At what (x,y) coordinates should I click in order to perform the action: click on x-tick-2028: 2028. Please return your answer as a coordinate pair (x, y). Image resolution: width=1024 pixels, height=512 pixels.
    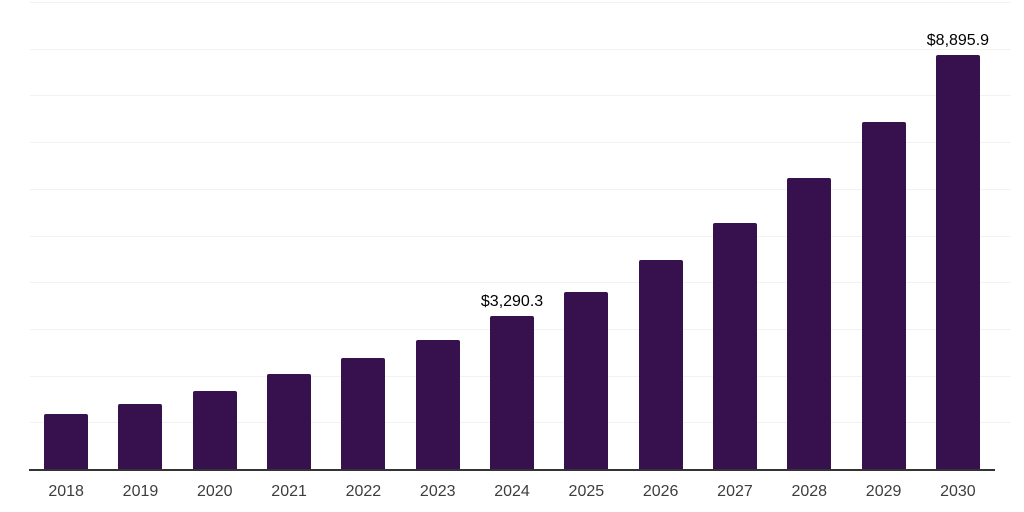
    Looking at the image, I should click on (809, 491).